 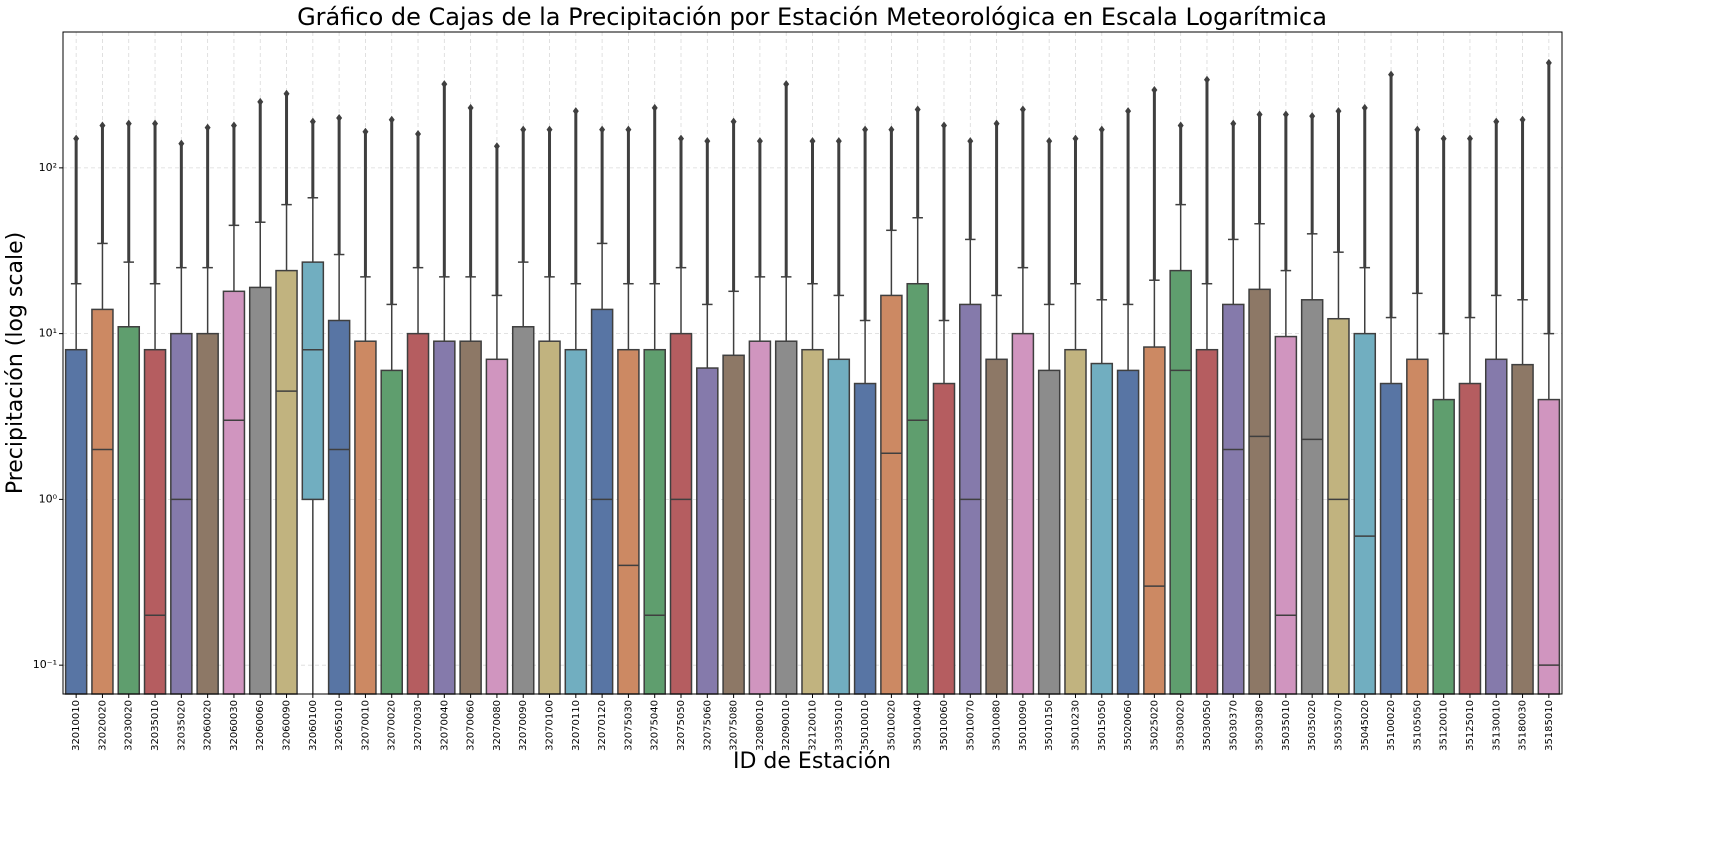 I want to click on x-tick-label: 32070030, so click(x=418, y=725).